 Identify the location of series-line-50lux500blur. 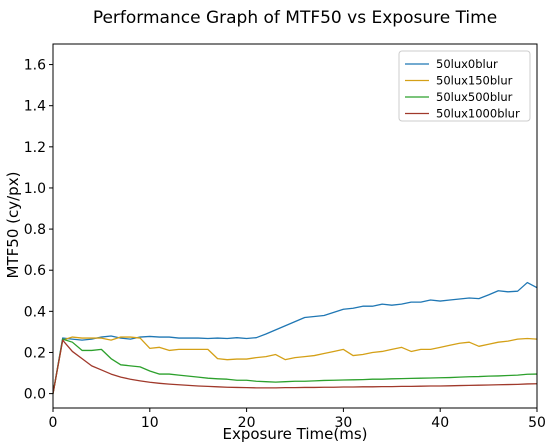
(295, 366).